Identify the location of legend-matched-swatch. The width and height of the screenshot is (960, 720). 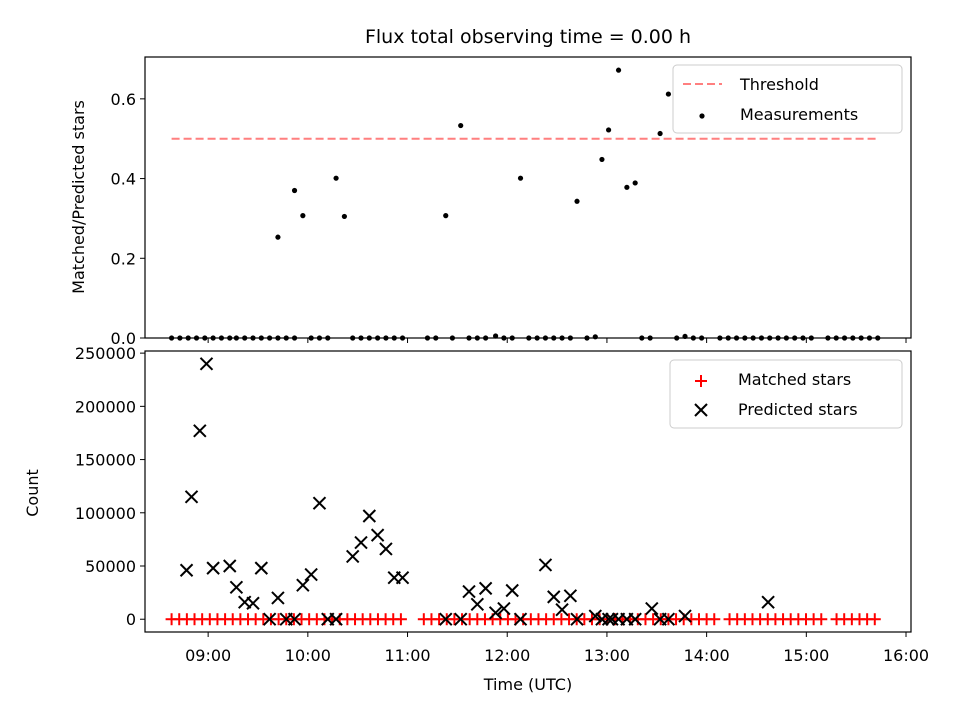
(701, 381).